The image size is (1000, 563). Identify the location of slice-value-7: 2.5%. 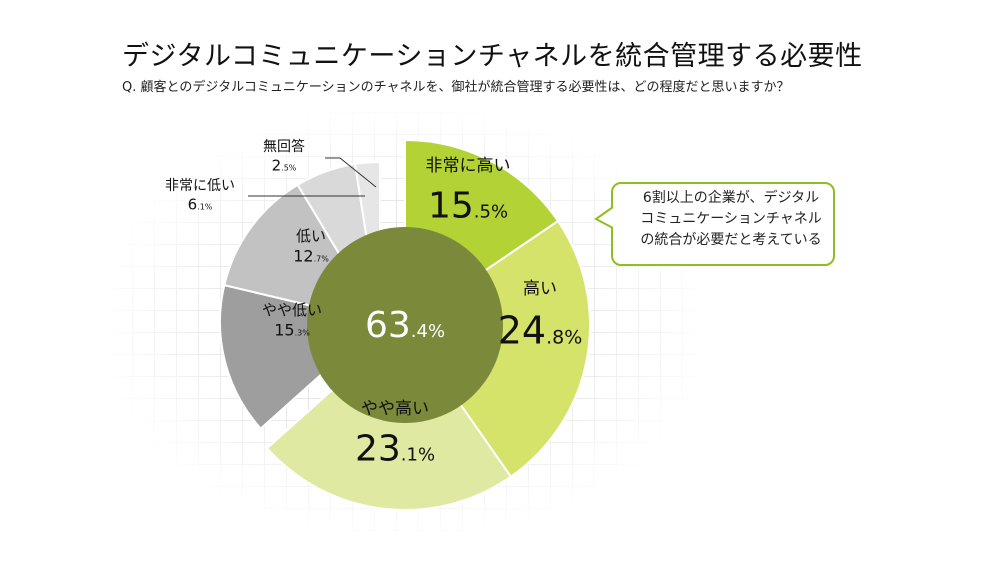
(284, 165).